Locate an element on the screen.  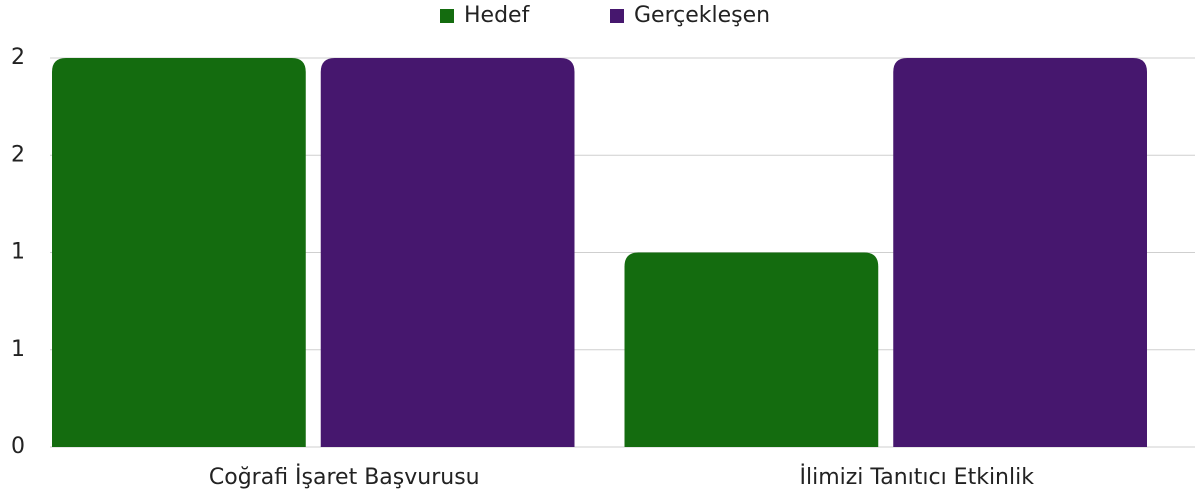
x-tick-label: İlimizi Tanıtıcı Etkinlik is located at coordinates (917, 477).